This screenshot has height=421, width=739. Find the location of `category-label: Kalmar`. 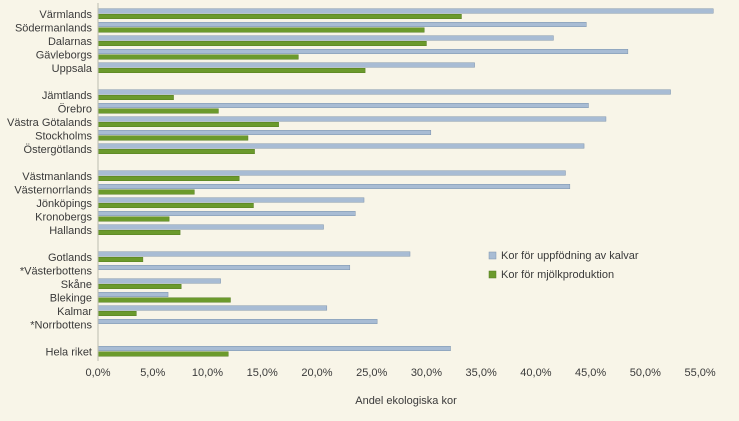

category-label: Kalmar is located at coordinates (74, 312).